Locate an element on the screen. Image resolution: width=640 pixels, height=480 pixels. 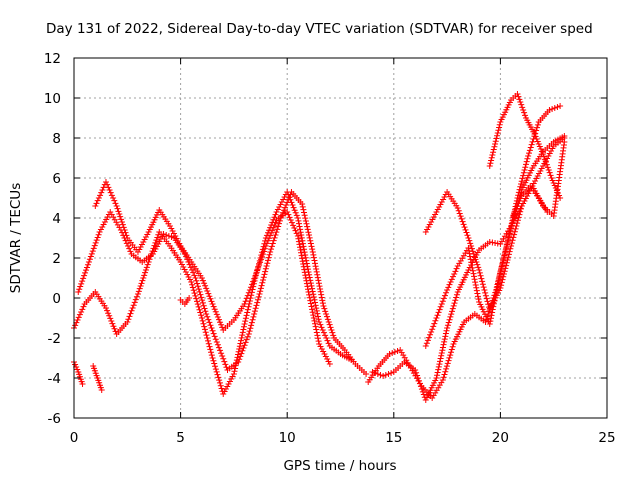
x-tick-label: 0 is located at coordinates (74, 438).